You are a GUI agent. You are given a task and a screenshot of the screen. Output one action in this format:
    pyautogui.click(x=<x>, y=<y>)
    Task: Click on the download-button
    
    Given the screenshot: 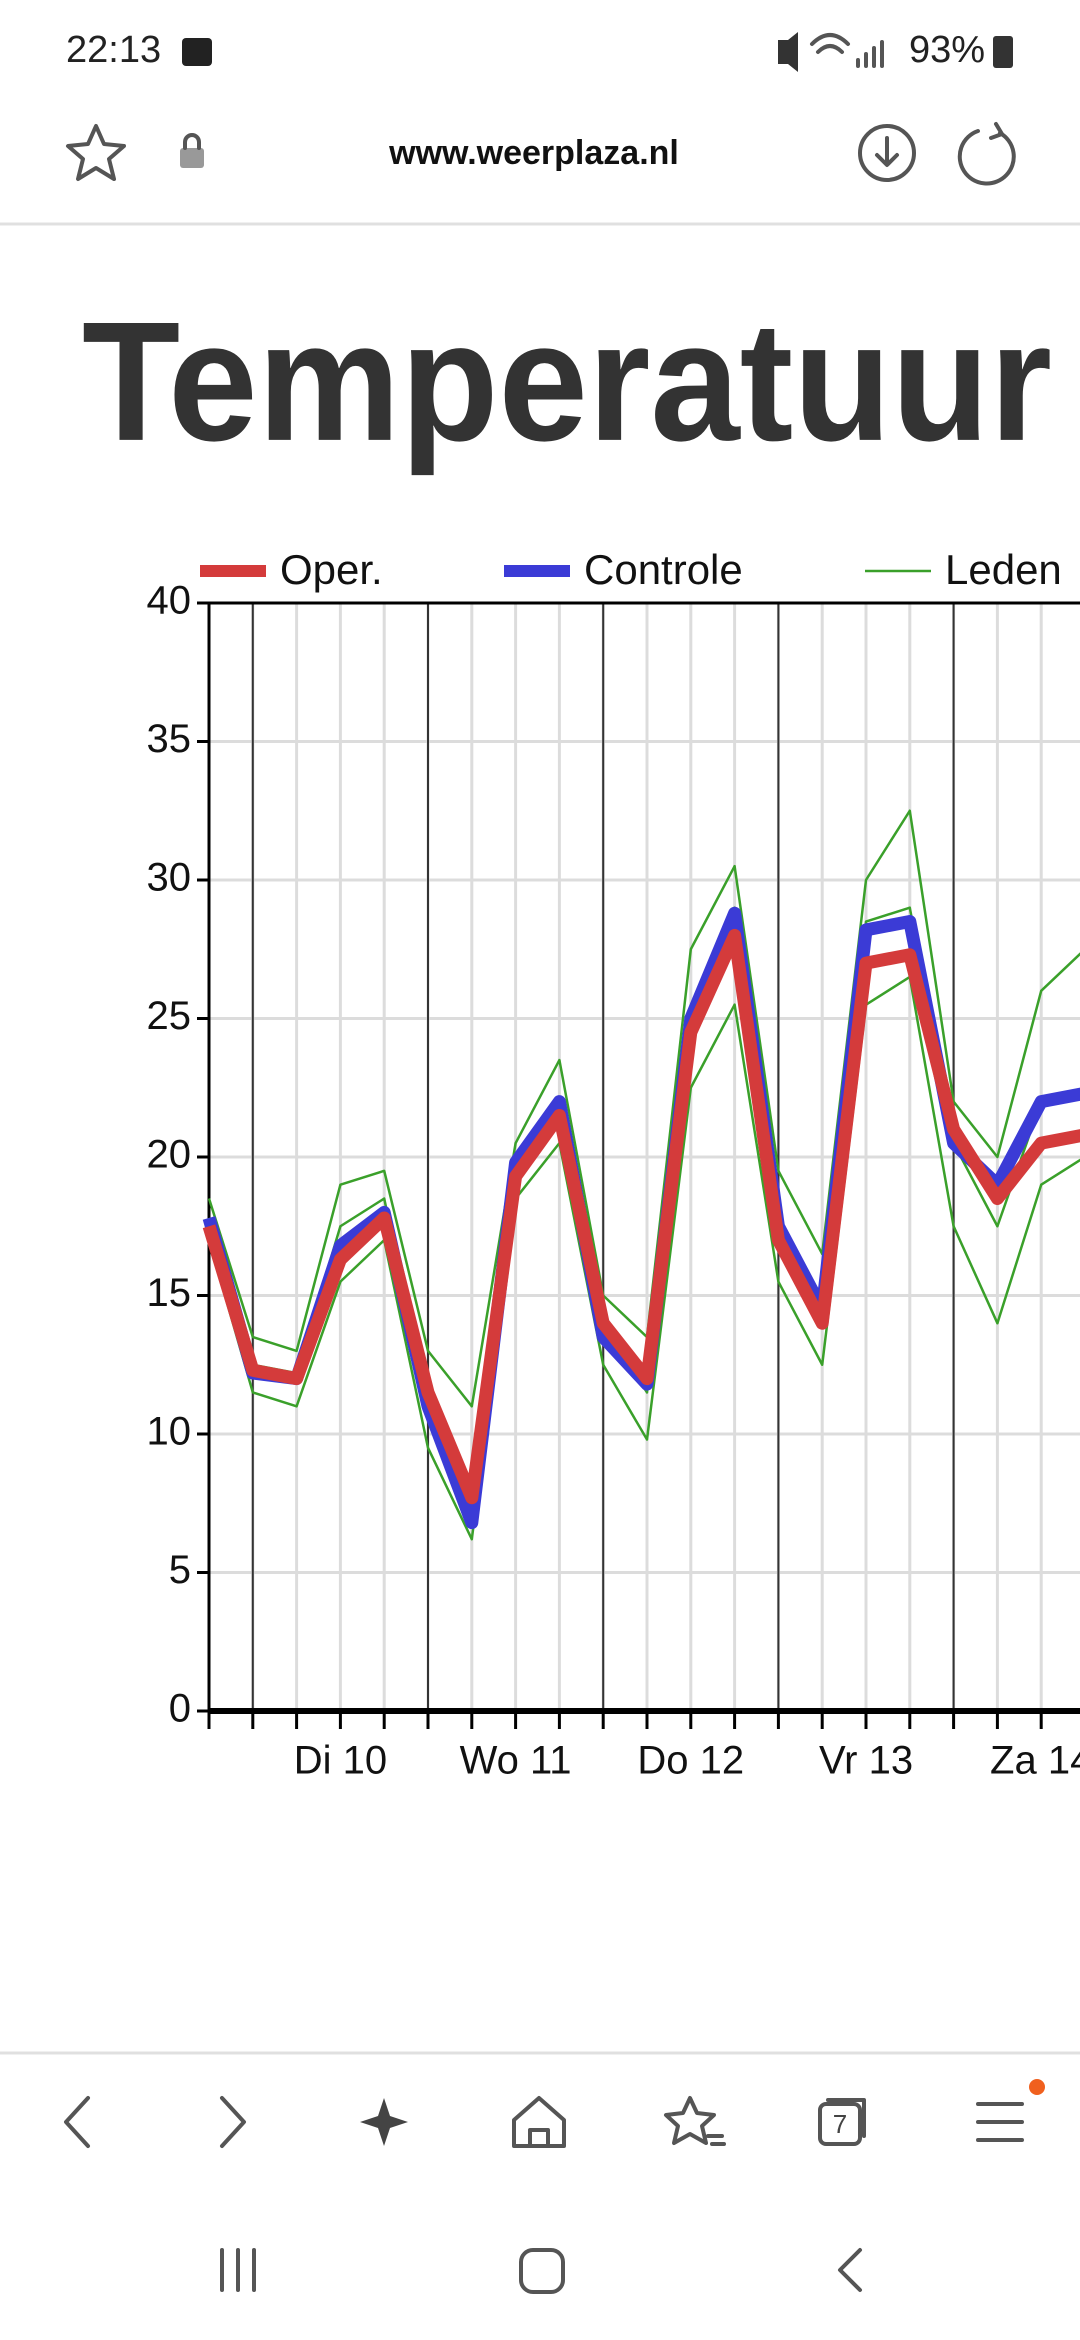 What is the action you would take?
    pyautogui.click(x=887, y=153)
    